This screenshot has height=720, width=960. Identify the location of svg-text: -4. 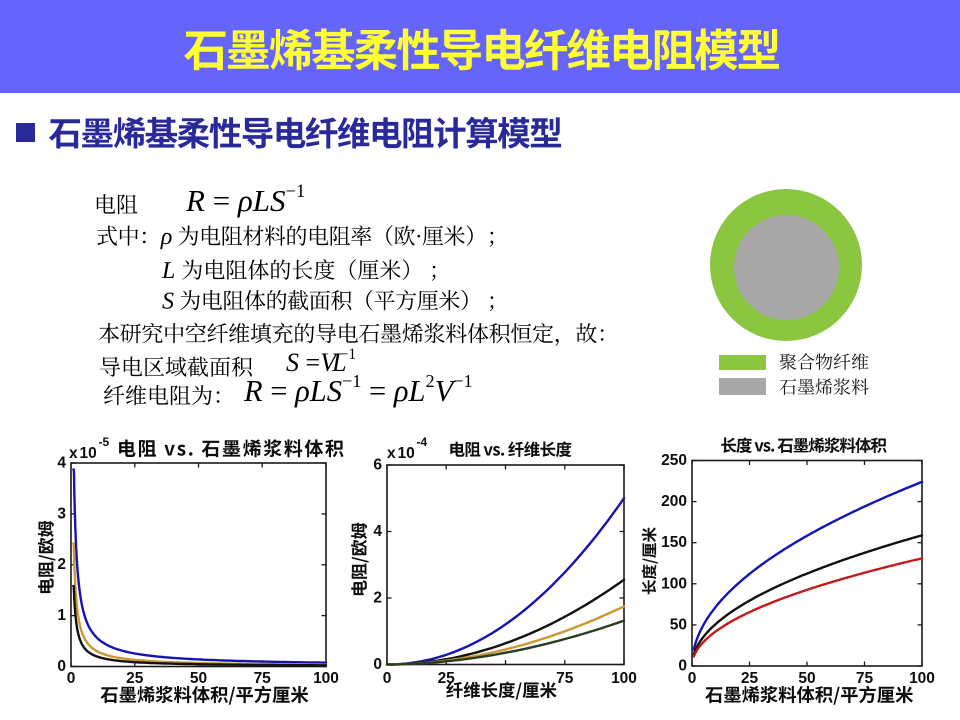
(422, 442).